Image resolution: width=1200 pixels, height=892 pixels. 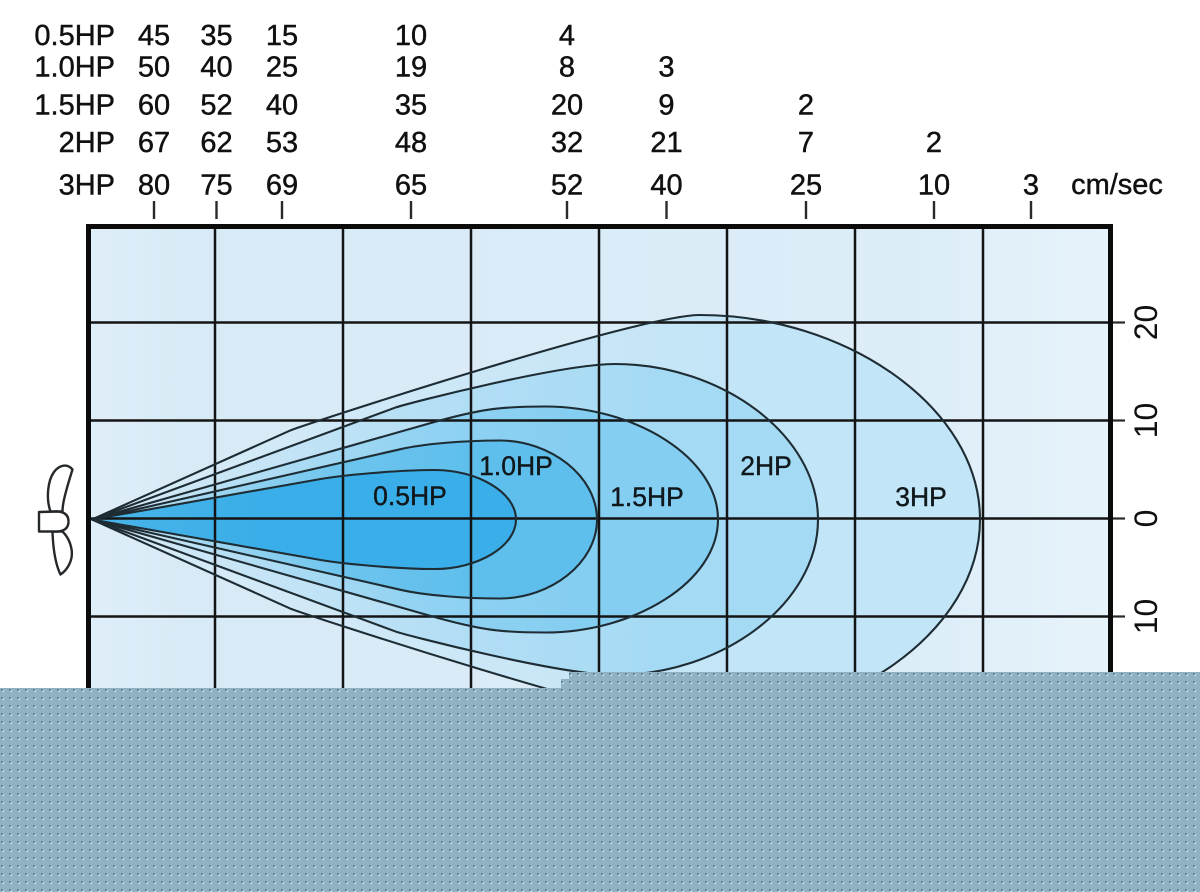 I want to click on svg-text: 50, so click(x=154, y=68).